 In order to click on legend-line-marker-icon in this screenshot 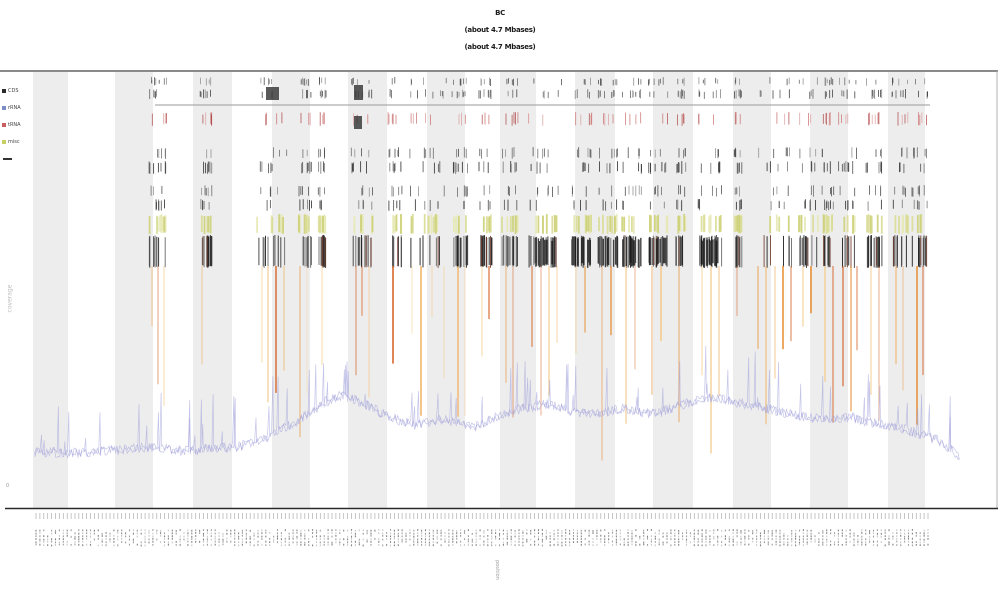, I will do `click(7, 159)`.